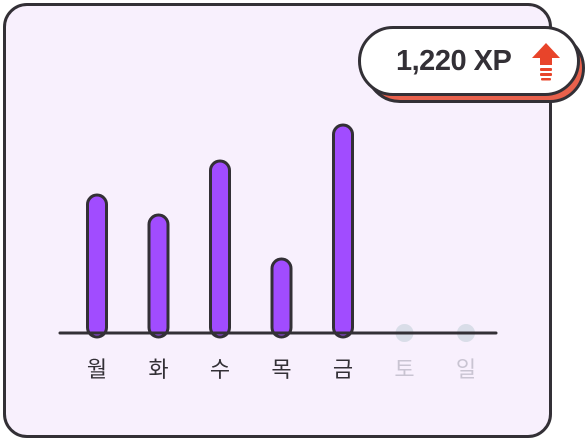 This screenshot has height=444, width=588. I want to click on day-label-wed: 수, so click(220, 370).